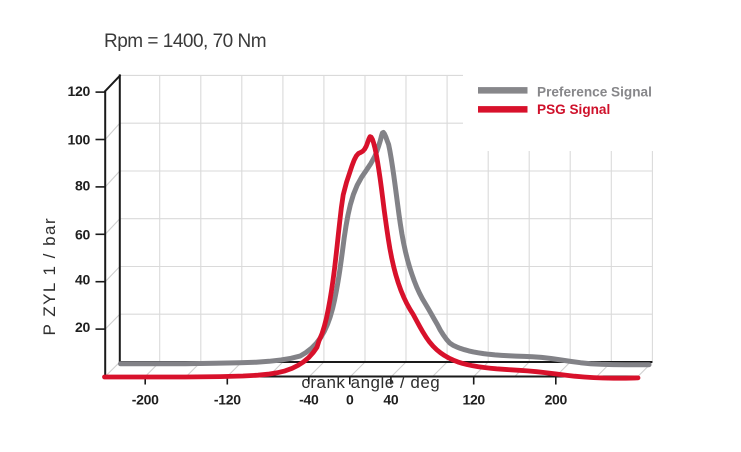 Image resolution: width=741 pixels, height=452 pixels. Describe the element at coordinates (185, 41) in the screenshot. I see `svg-text: Rpm = 1400, 70 Nm` at that location.